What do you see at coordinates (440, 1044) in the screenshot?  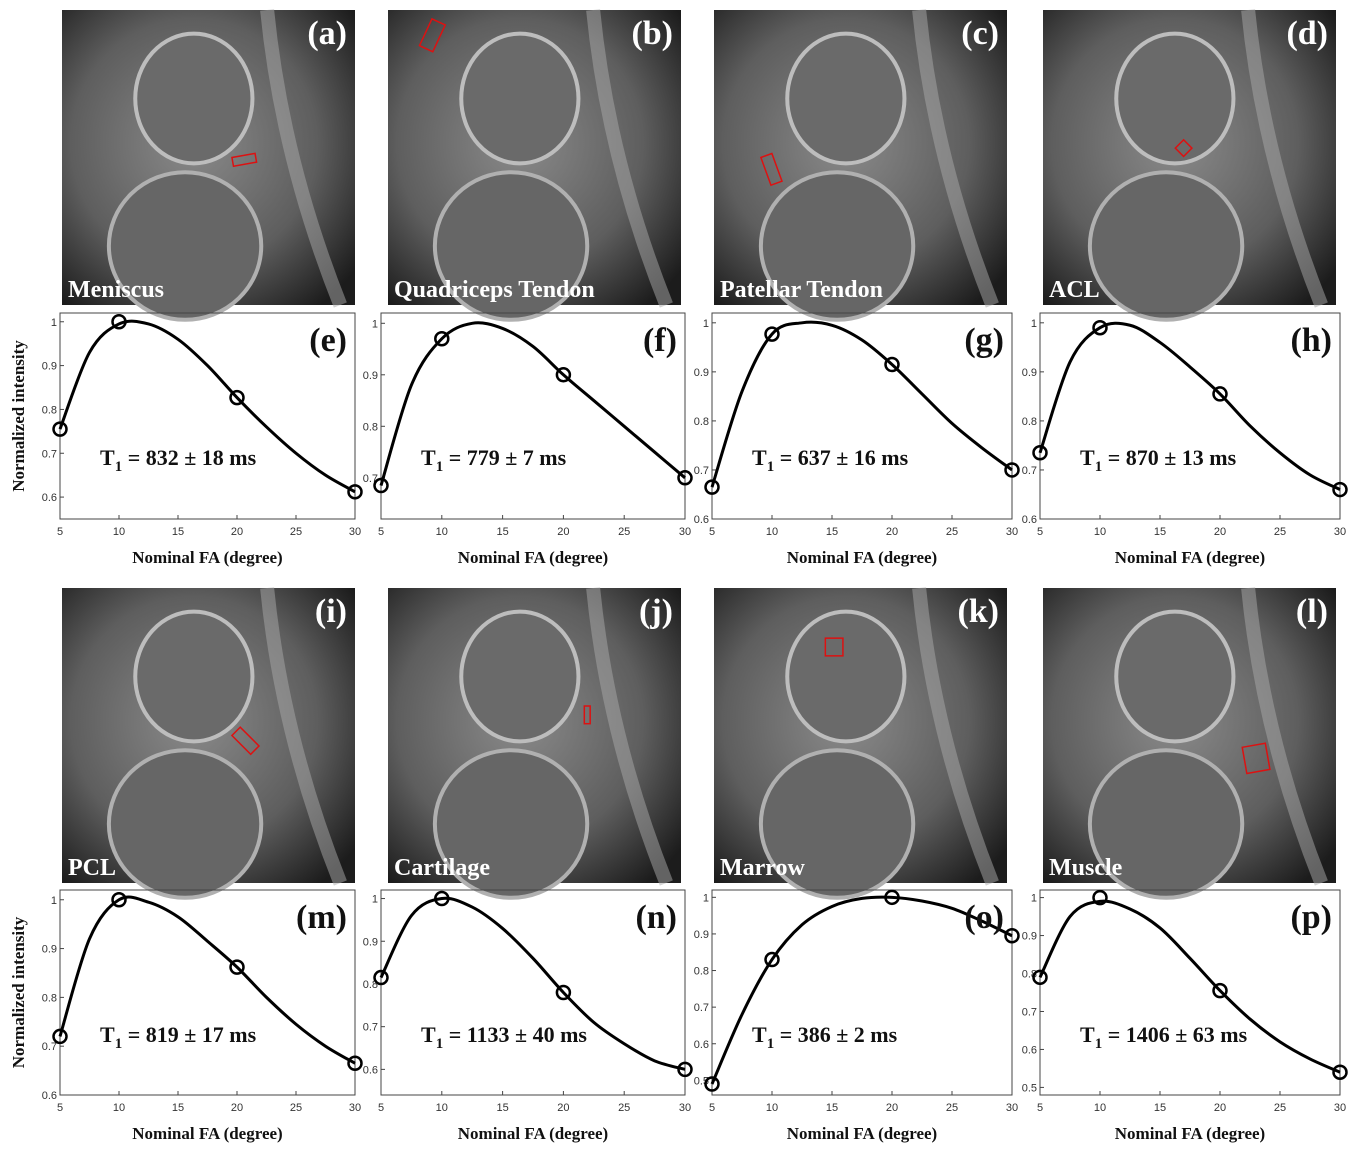 I see `annotation-subscript: 1` at bounding box center [440, 1044].